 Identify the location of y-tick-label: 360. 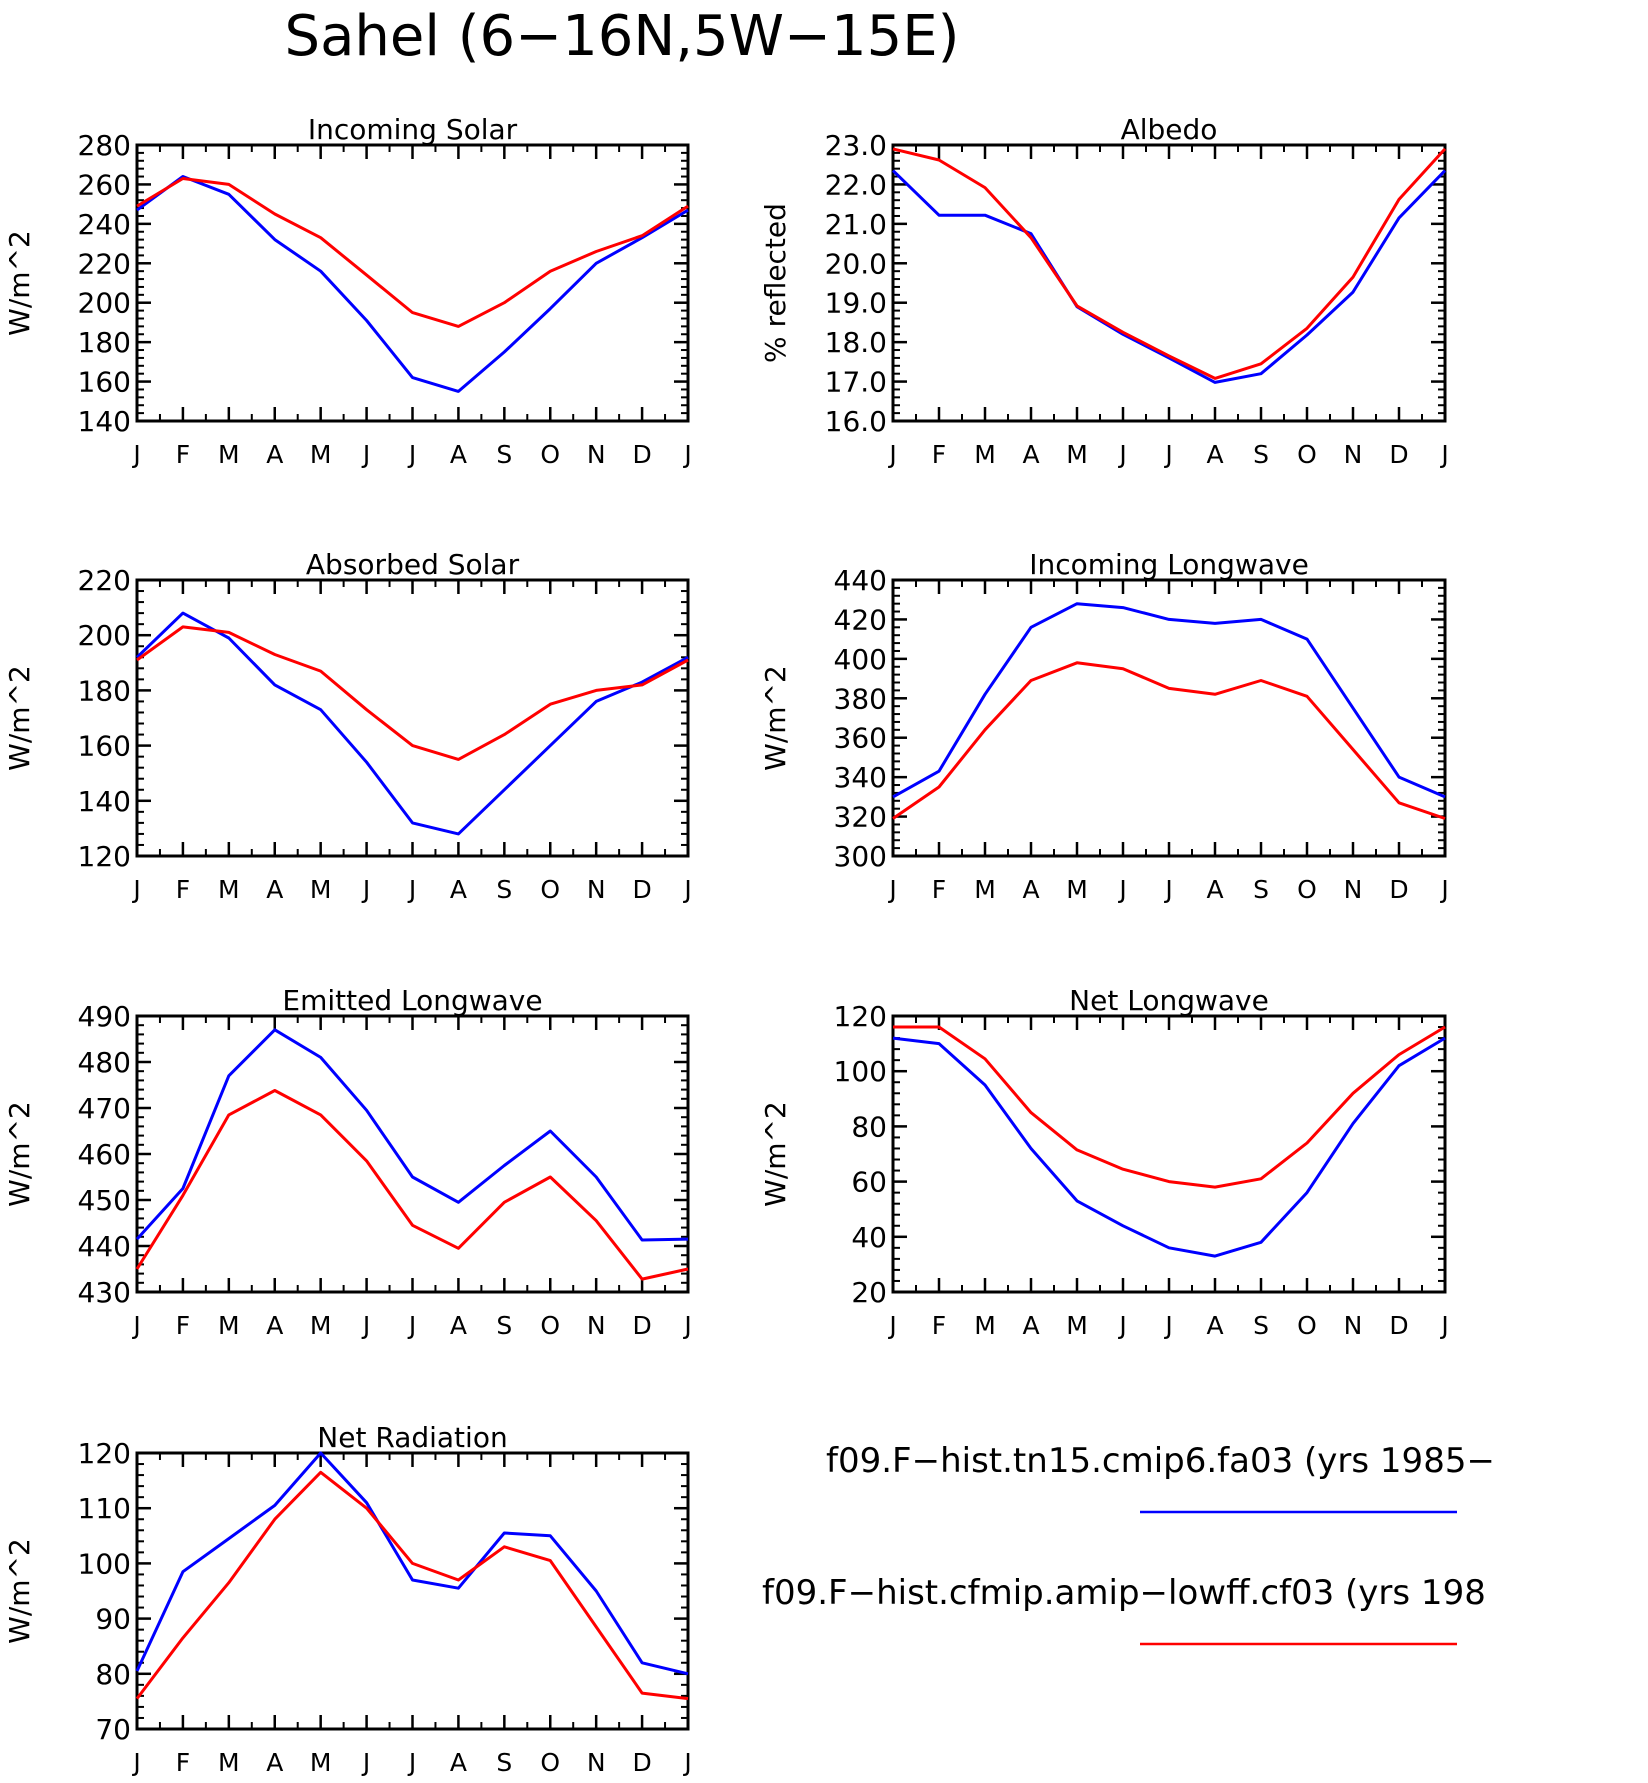
(860, 738).